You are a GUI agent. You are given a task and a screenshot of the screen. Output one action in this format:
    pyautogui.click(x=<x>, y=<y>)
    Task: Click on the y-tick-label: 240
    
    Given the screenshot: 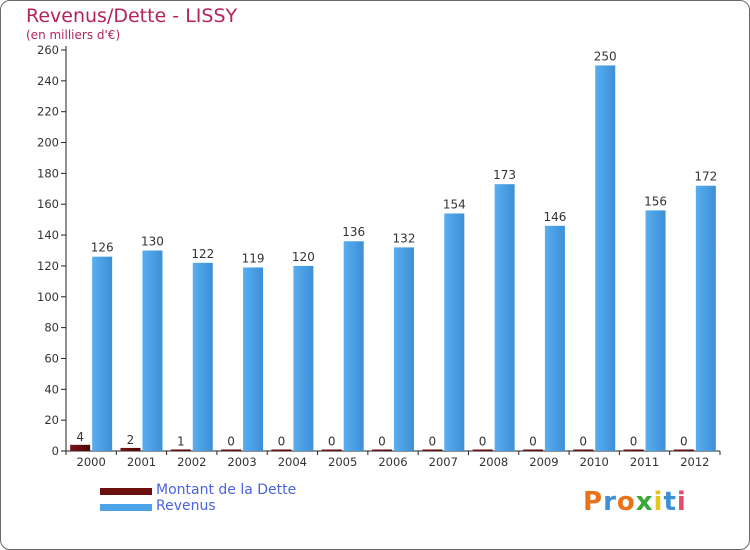 What is the action you would take?
    pyautogui.click(x=48, y=81)
    